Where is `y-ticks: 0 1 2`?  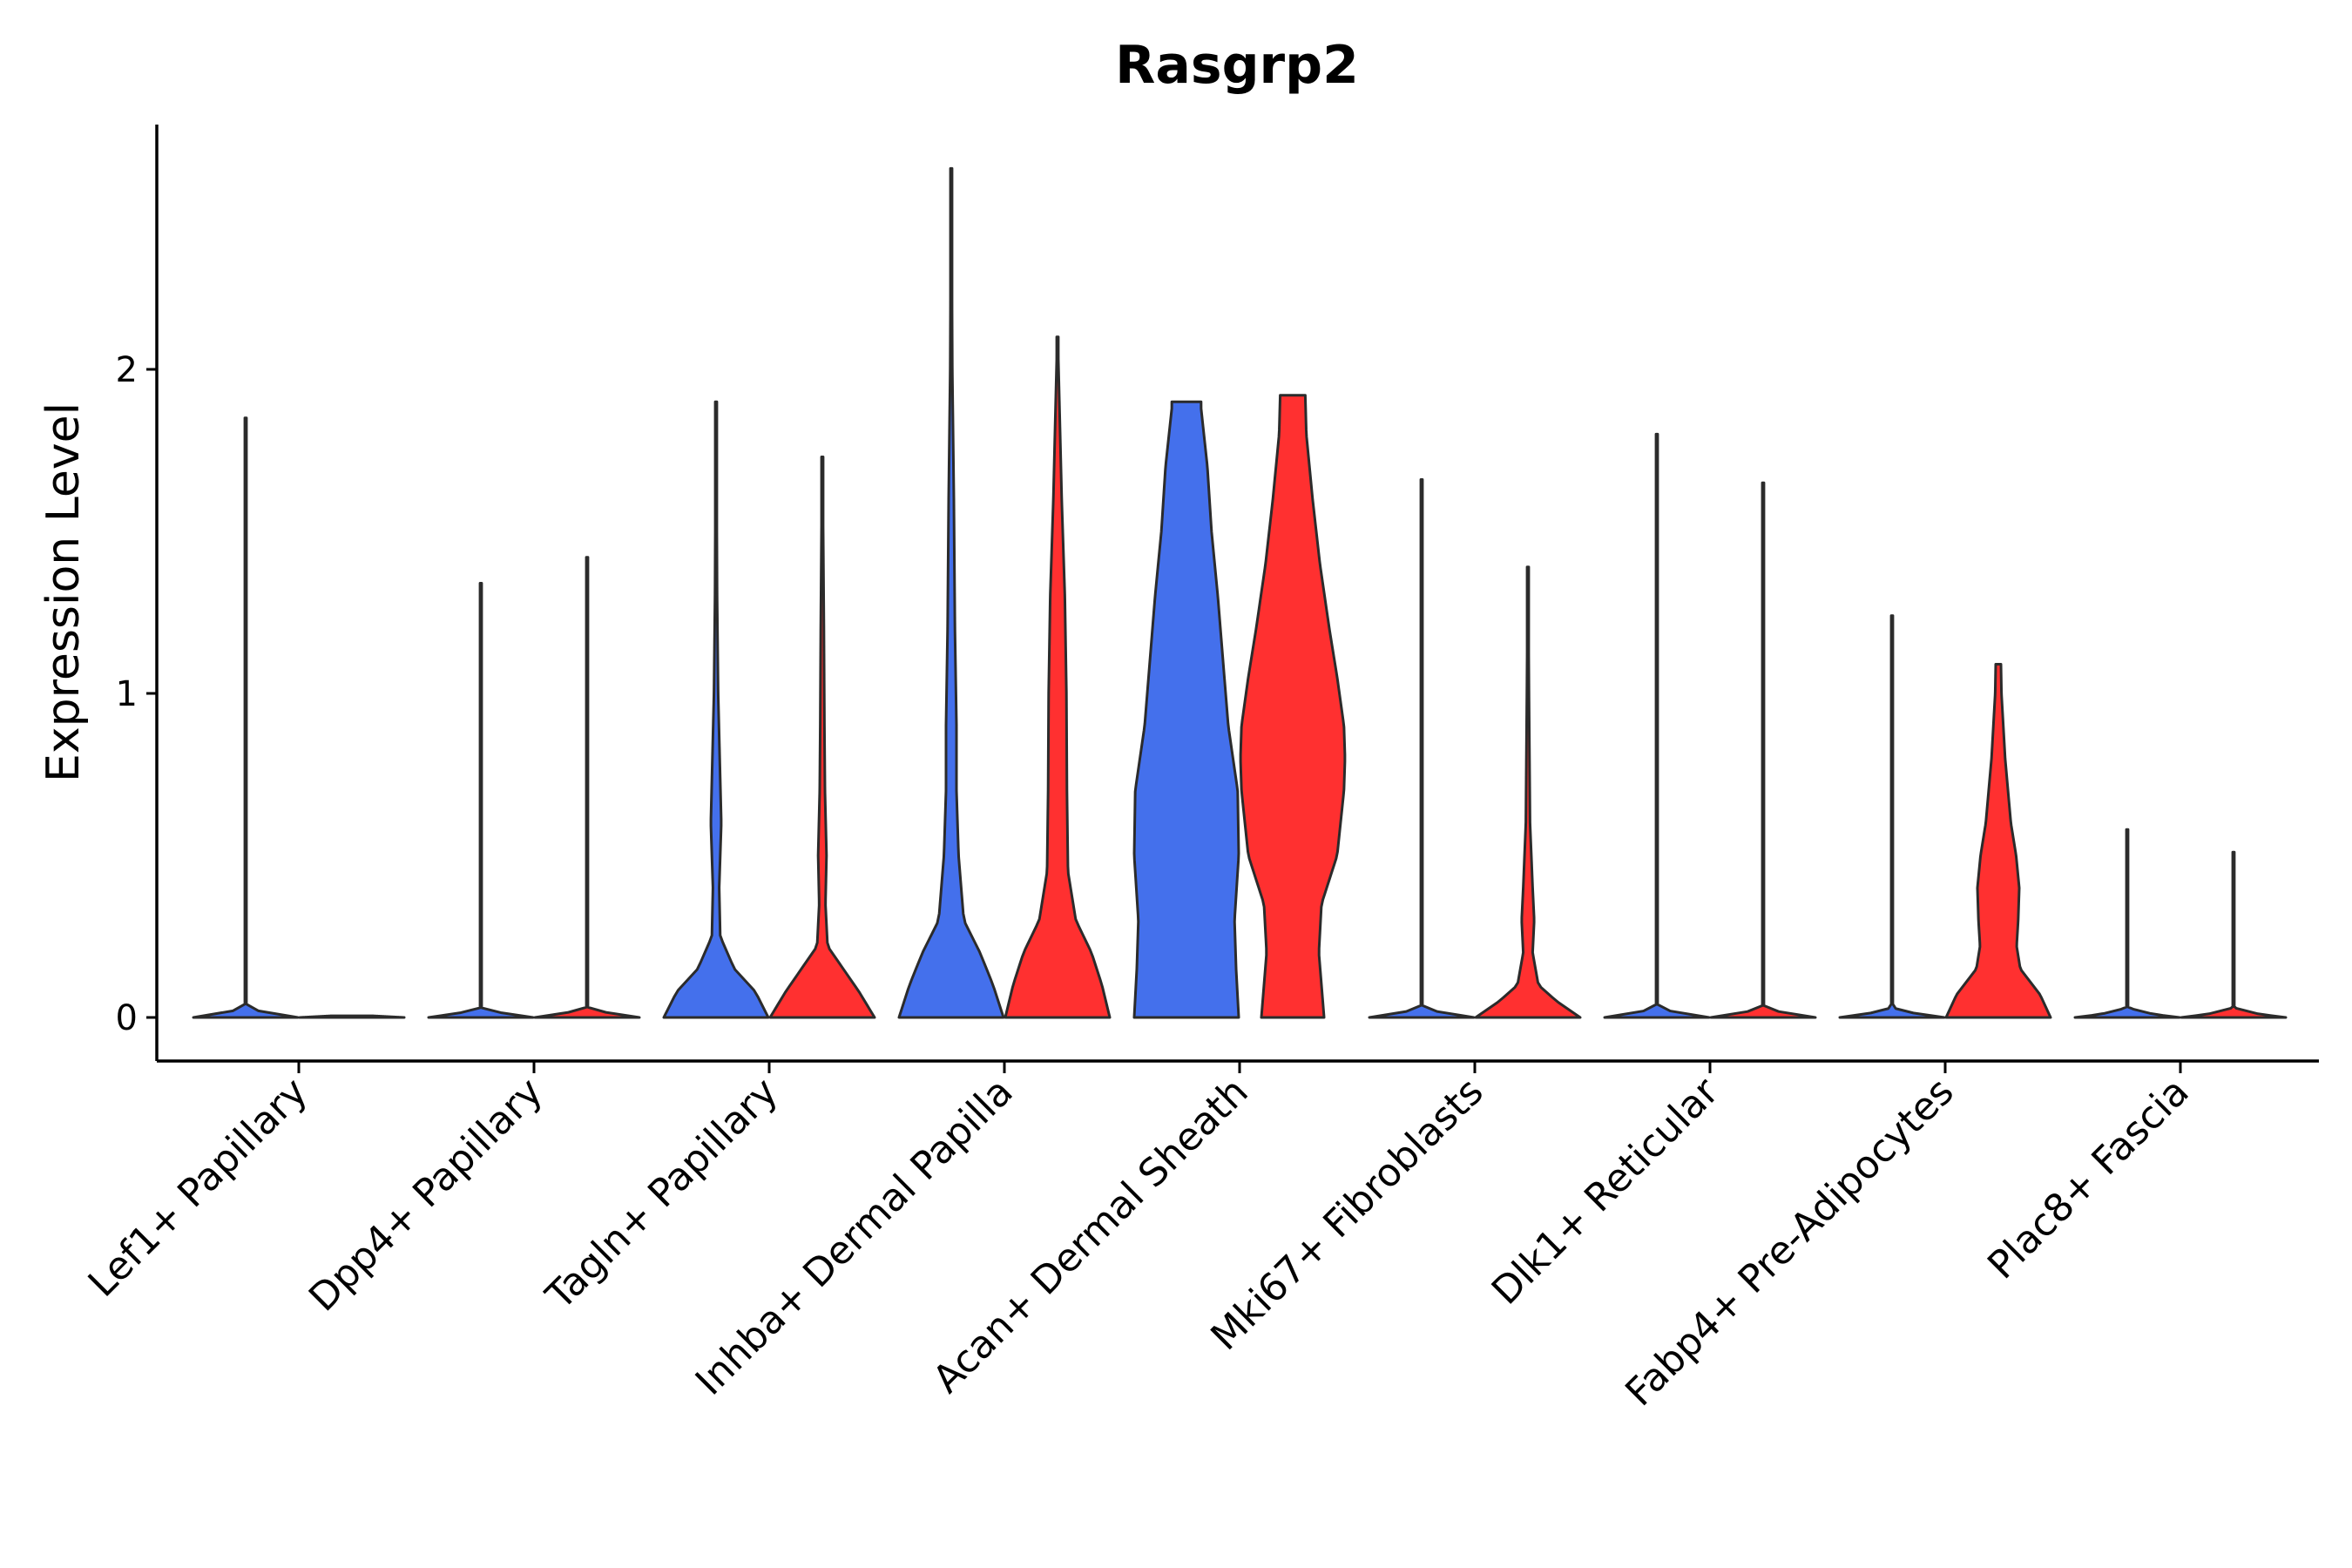
y-ticks: 0 1 2 is located at coordinates (136, 694).